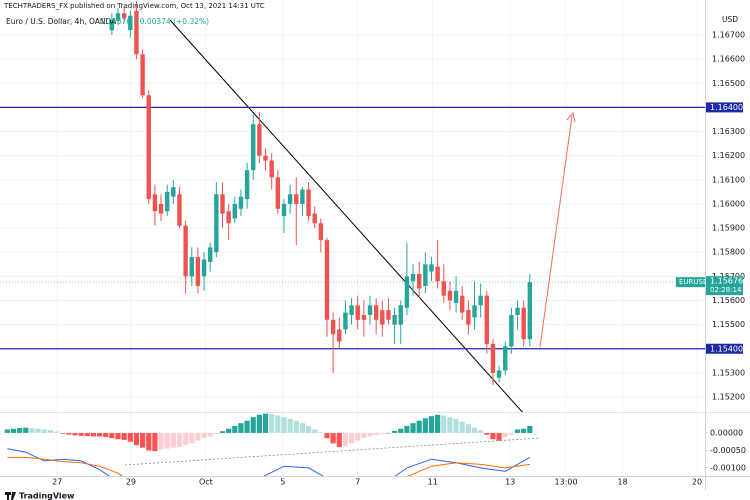 The height and width of the screenshot is (500, 750). I want to click on y-tick-label: 1.15300, so click(728, 372).